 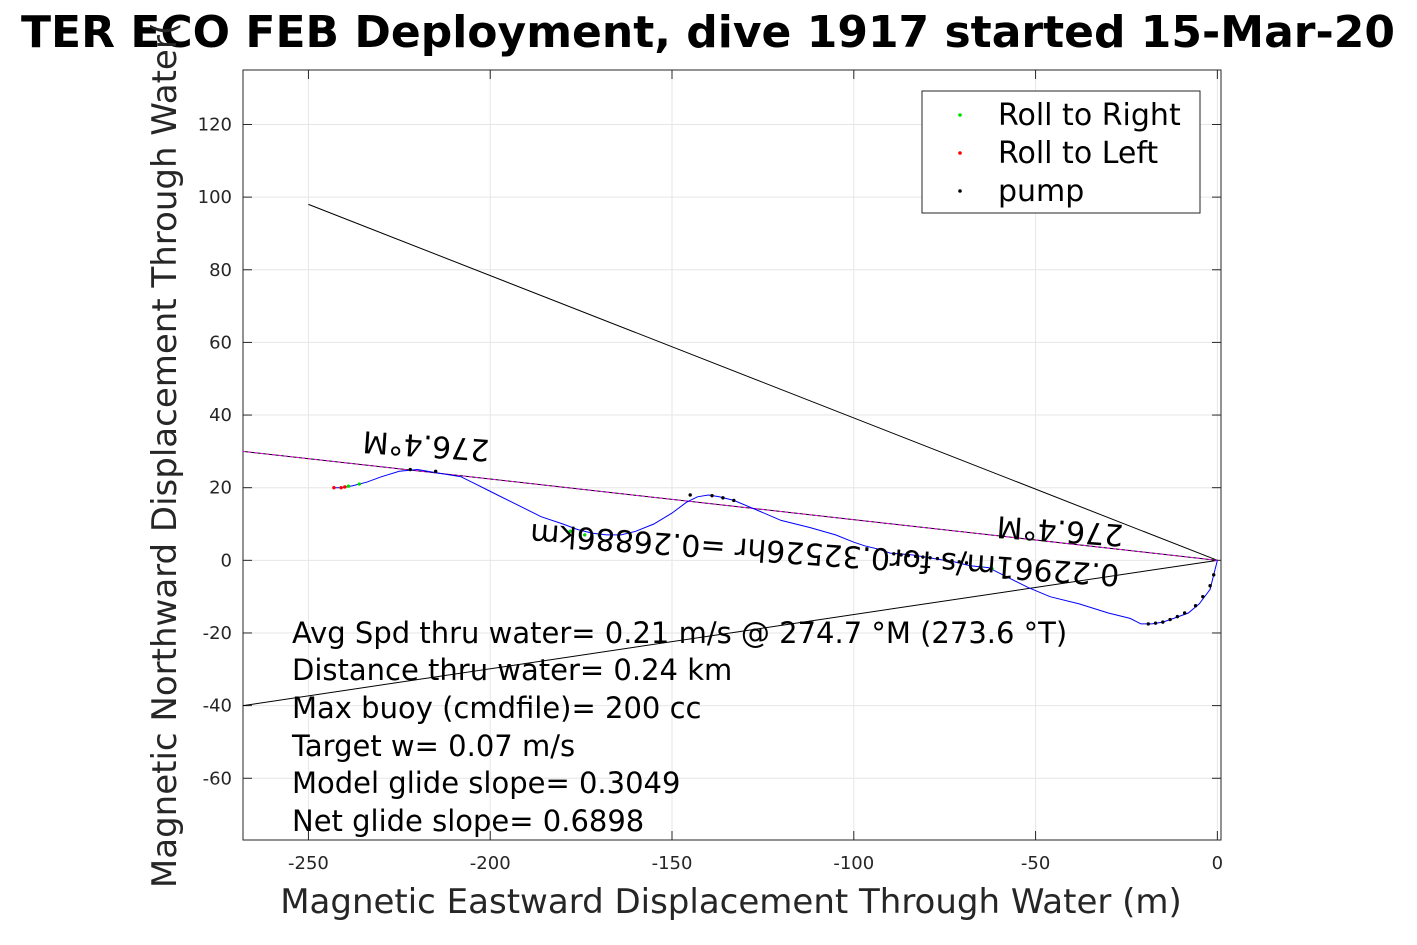 I want to click on legend-label-roll-right: Roll to Right, so click(x=1089, y=115).